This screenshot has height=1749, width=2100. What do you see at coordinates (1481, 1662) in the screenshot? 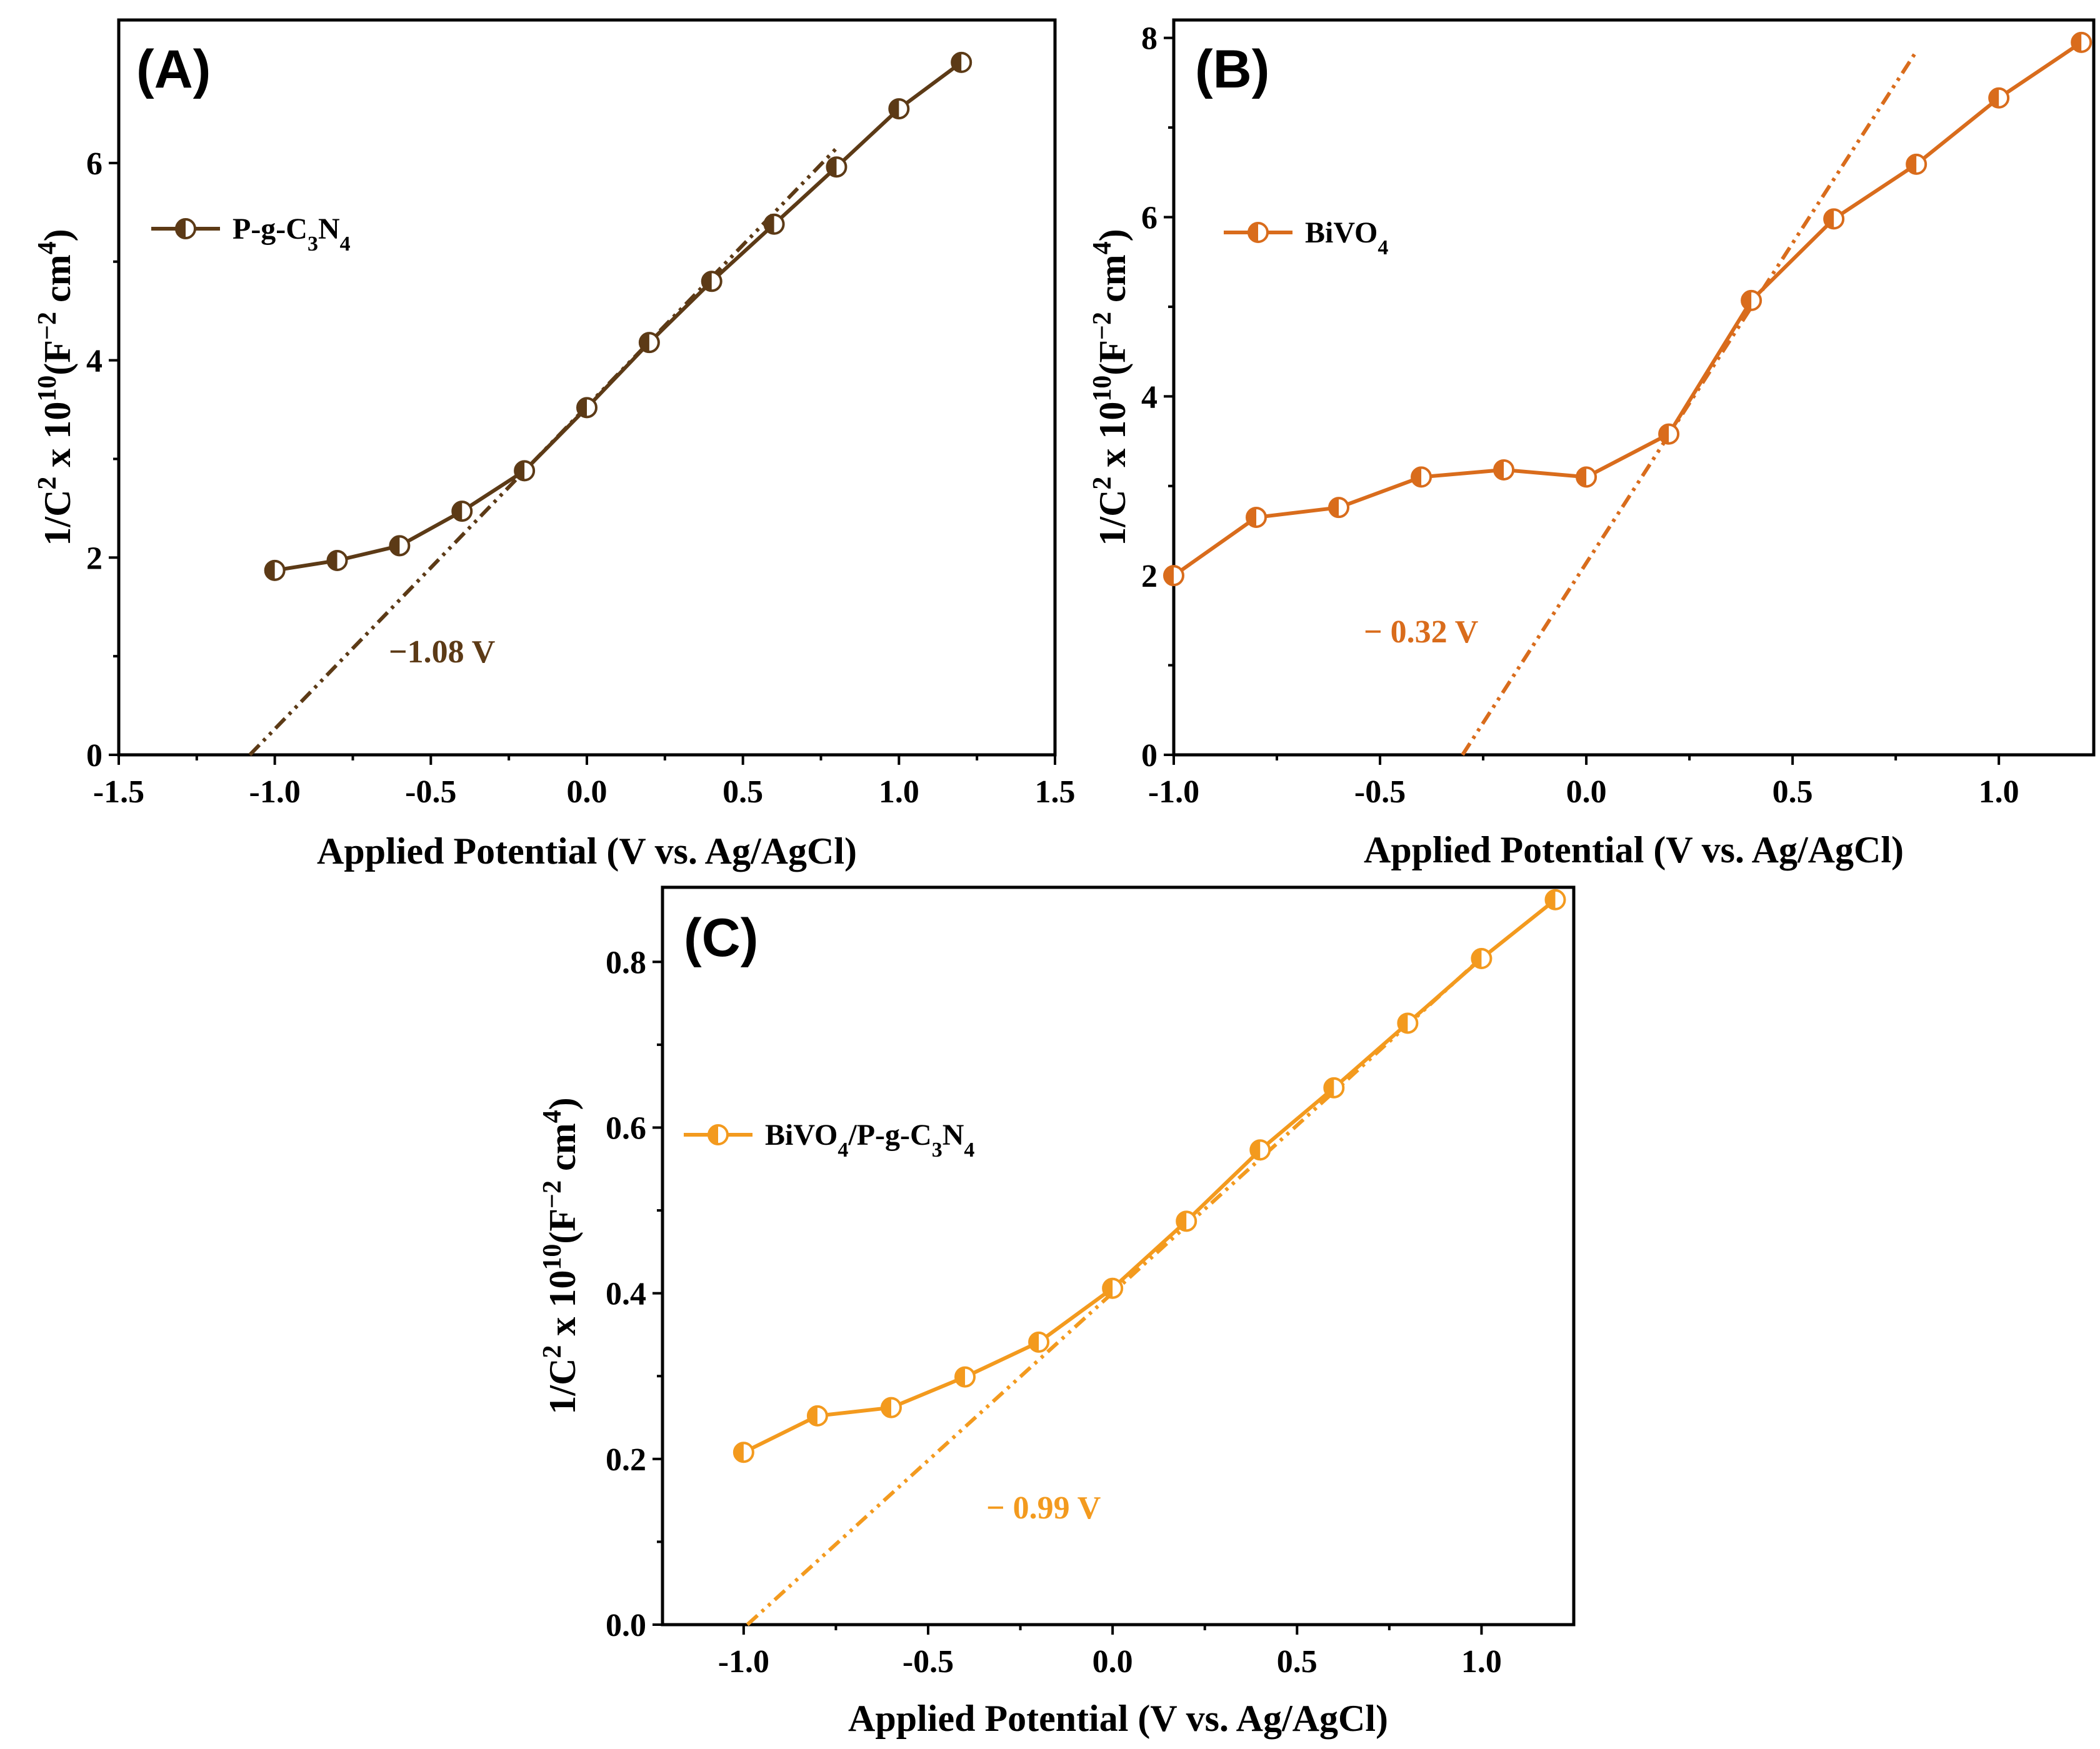
I see `x-tick-label: 1.0` at bounding box center [1481, 1662].